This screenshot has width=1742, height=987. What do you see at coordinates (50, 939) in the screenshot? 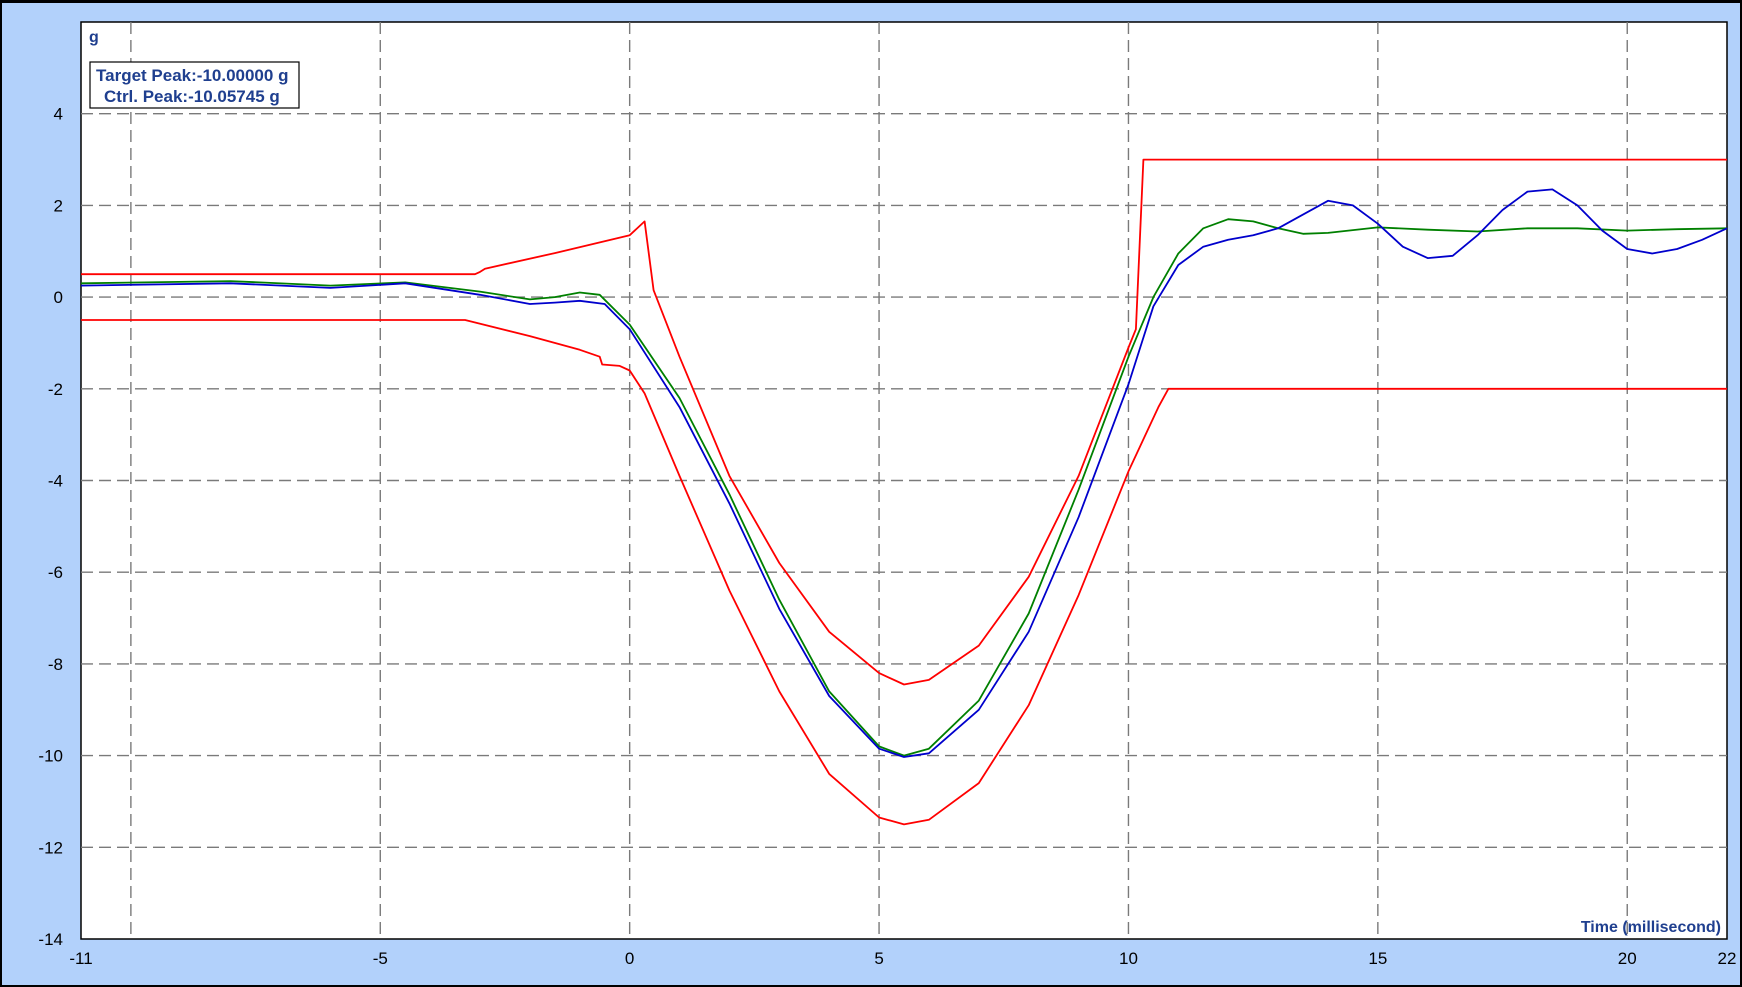
I see `y-tick-label: -14` at bounding box center [50, 939].